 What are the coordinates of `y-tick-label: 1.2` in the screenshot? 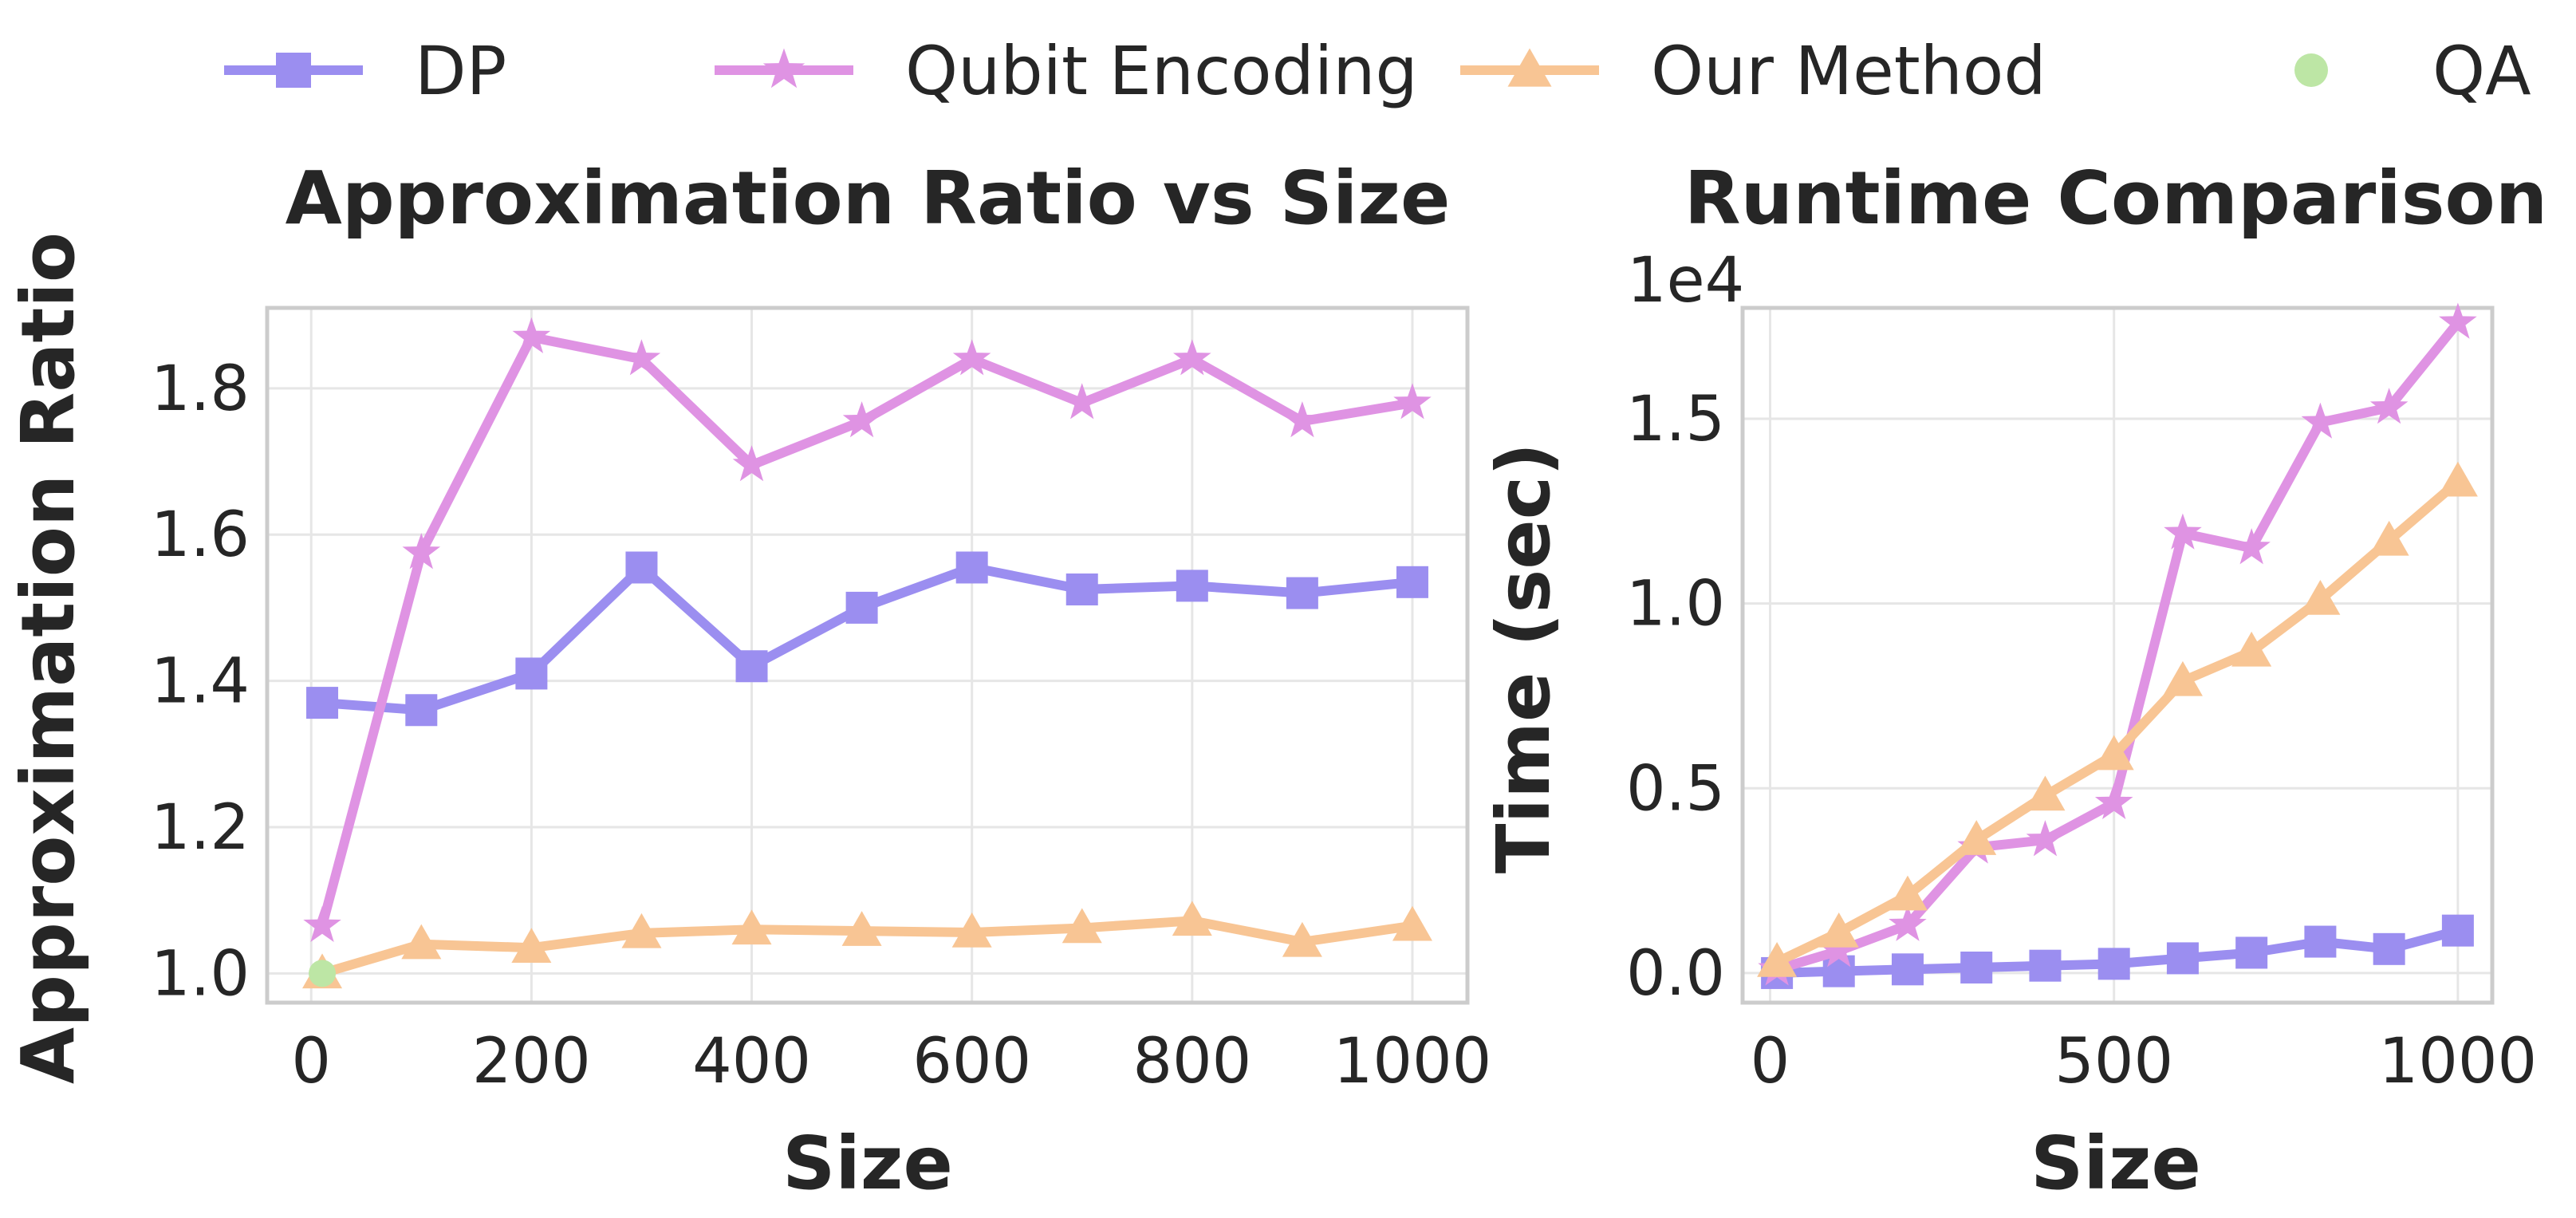 It's located at (200, 828).